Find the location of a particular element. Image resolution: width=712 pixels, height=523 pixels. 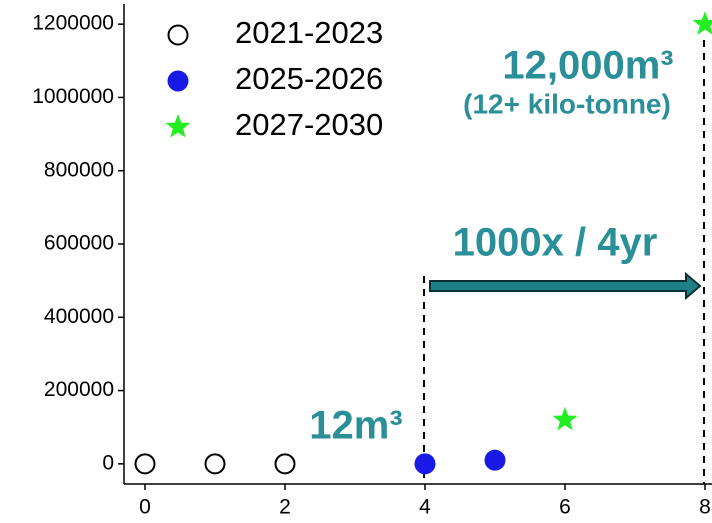

x-tick-label: 4 is located at coordinates (425, 507).